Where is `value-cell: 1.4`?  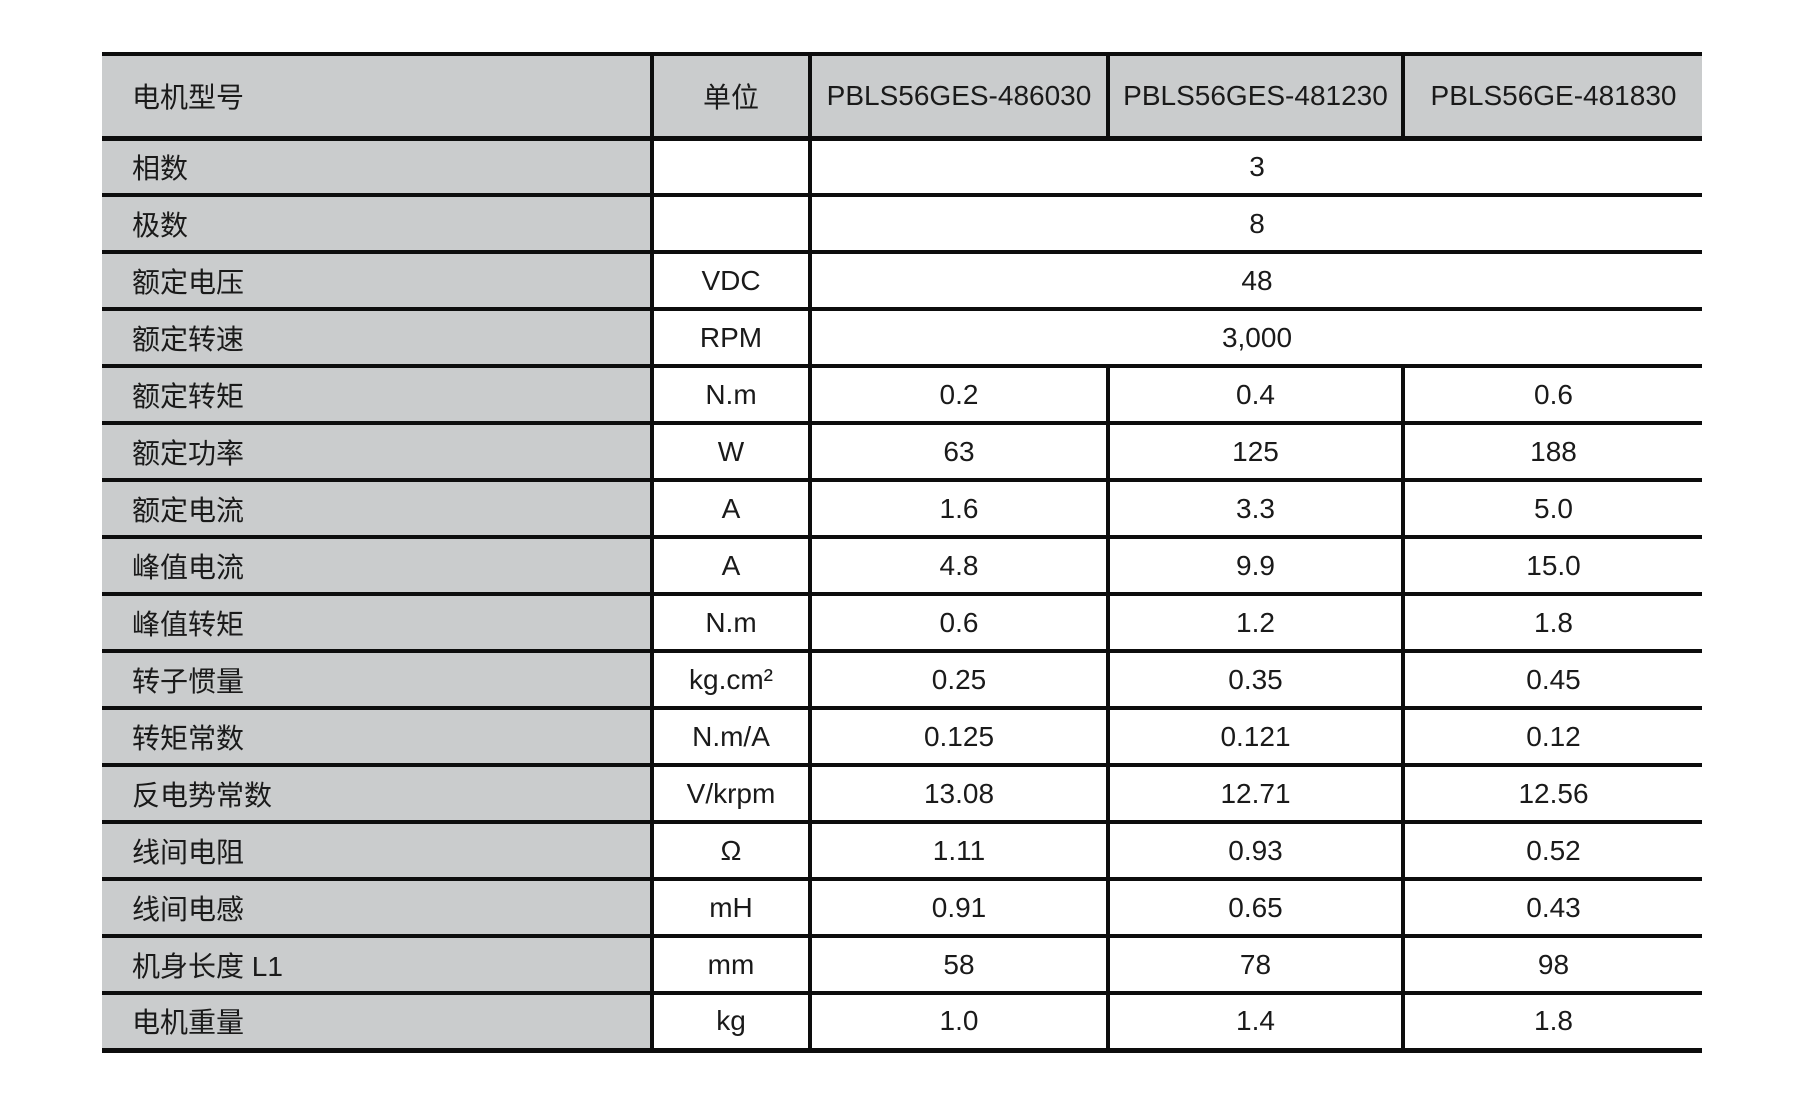 value-cell: 1.4 is located at coordinates (1255, 1022).